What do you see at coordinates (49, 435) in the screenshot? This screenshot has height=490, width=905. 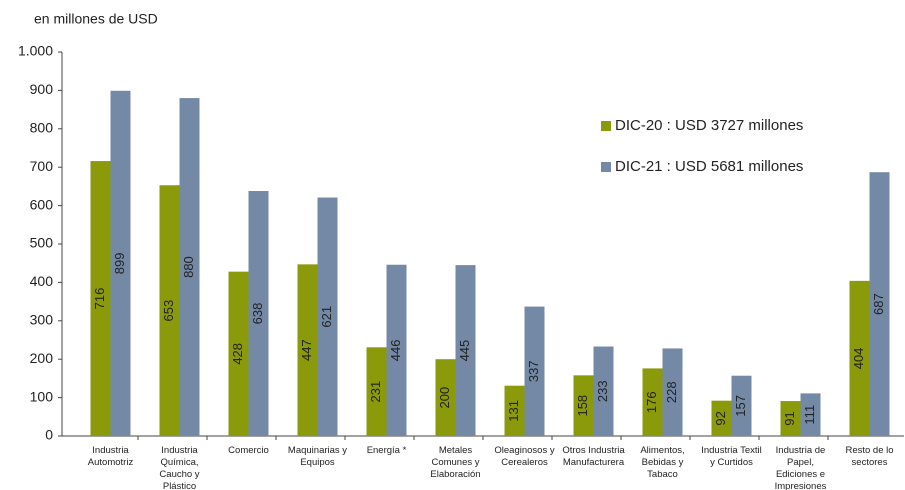 I see `y-tick-label: 0` at bounding box center [49, 435].